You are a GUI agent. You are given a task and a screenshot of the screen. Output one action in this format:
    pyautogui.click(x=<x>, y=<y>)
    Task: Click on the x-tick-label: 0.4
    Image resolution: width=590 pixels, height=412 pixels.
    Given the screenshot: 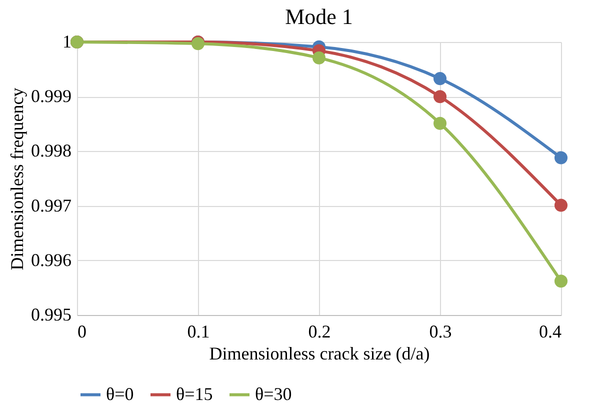 What is the action you would take?
    pyautogui.click(x=550, y=332)
    